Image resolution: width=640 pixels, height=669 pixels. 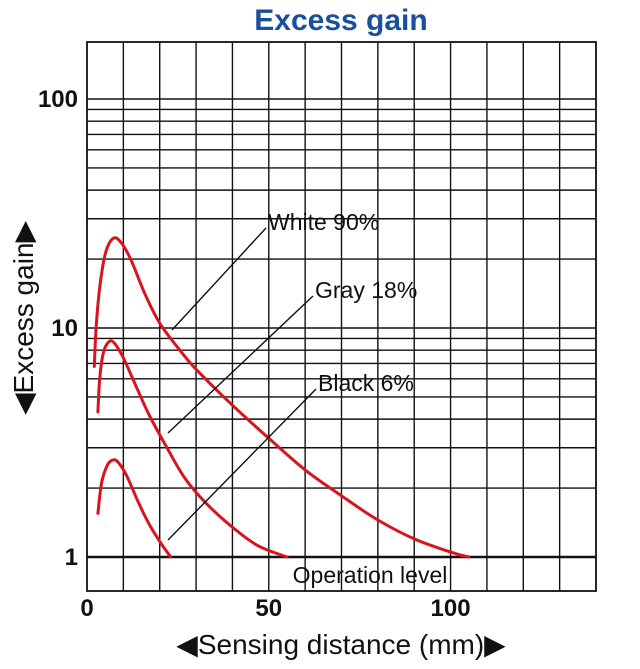 I want to click on chart-title: Excess gain, so click(x=340, y=20).